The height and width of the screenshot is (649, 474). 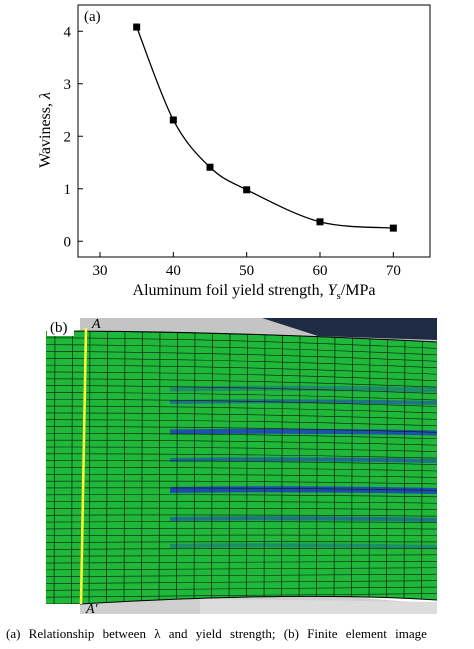 I want to click on y-tick-label: 2, so click(x=68, y=137).